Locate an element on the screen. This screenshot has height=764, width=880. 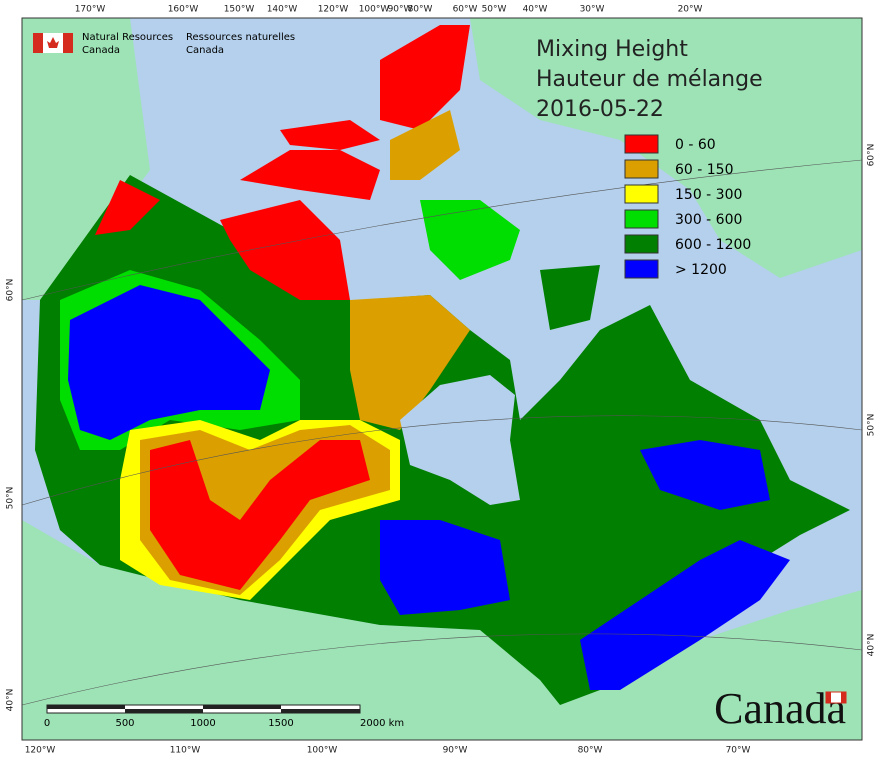
zone-central-orange is located at coordinates (410, 362).